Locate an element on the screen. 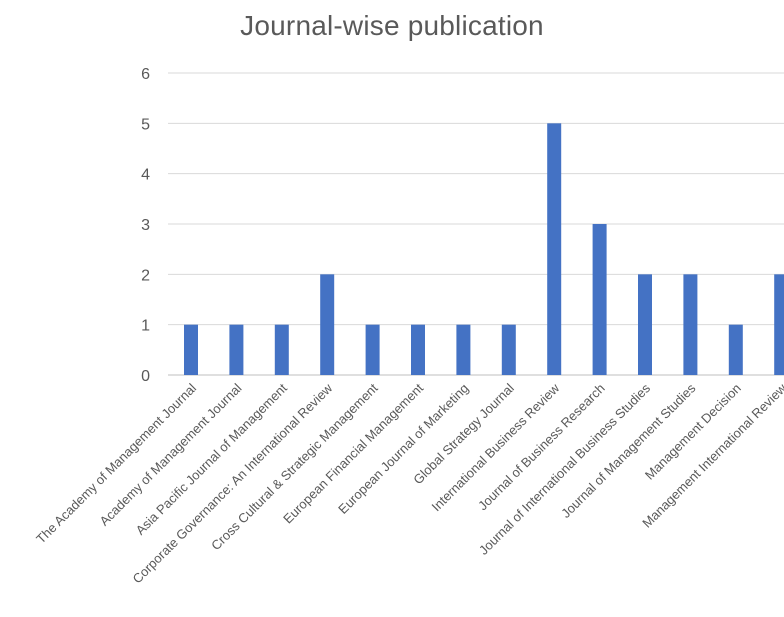  chart-title: Journal-wise publication is located at coordinates (392, 25).